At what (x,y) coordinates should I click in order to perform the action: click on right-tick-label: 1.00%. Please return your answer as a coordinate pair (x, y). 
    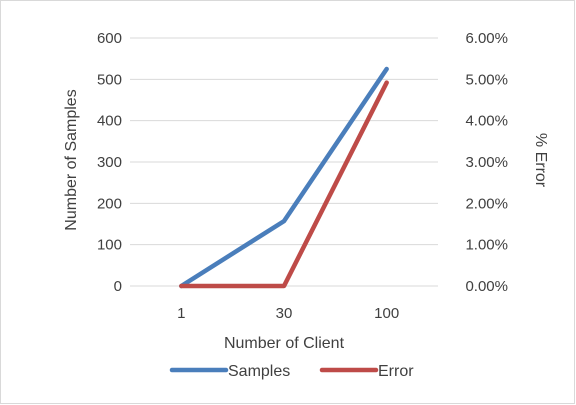
    Looking at the image, I should click on (486, 245).